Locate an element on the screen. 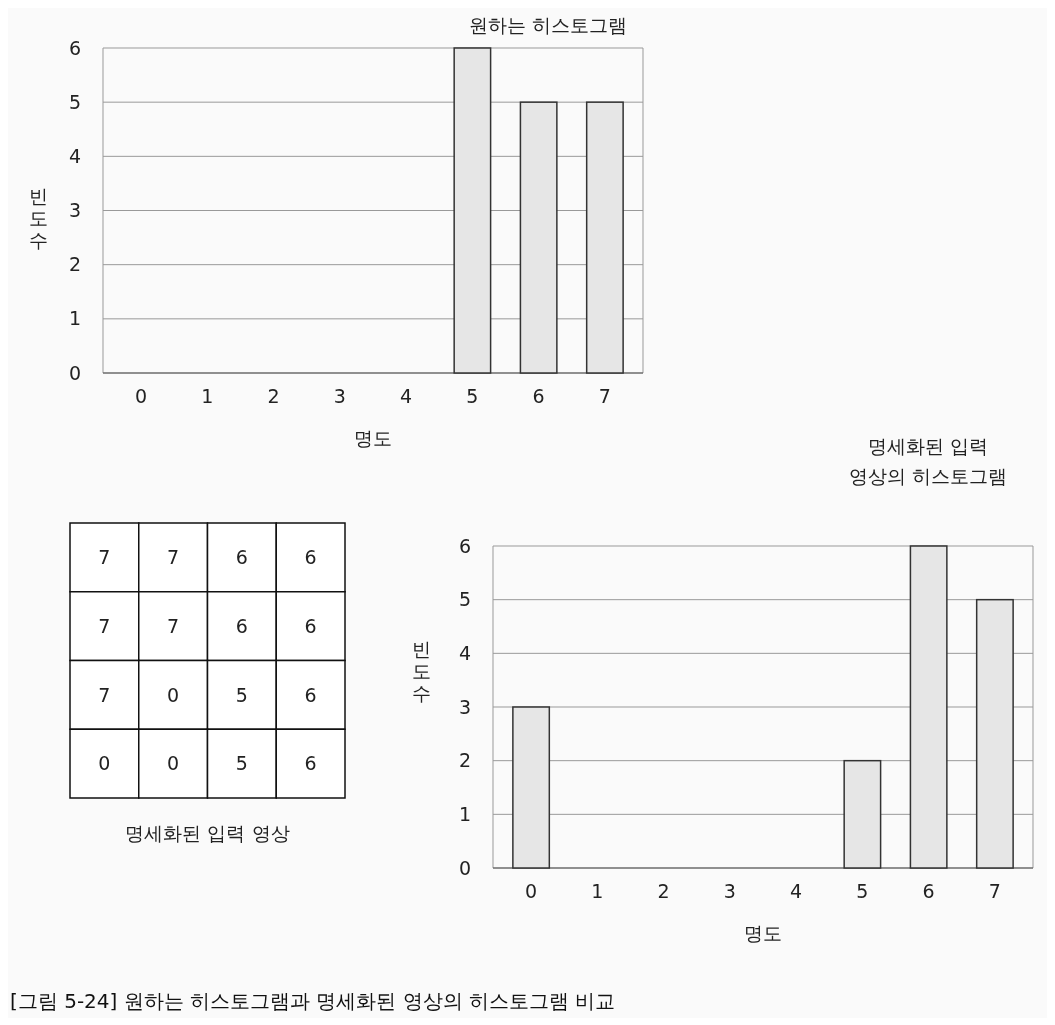 The width and height of the screenshot is (1055, 1025). x-axis-title: 명세화된 입력 영상 is located at coordinates (207, 833).